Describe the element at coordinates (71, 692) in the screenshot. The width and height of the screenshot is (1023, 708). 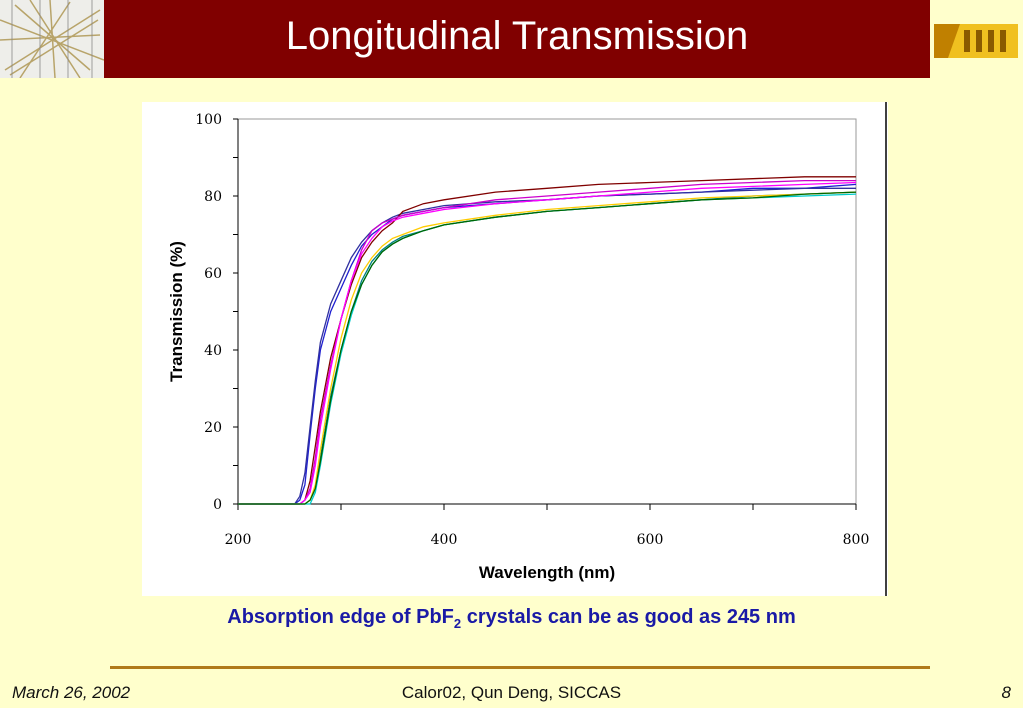
I see `footer-date: March 26, 2002` at that location.